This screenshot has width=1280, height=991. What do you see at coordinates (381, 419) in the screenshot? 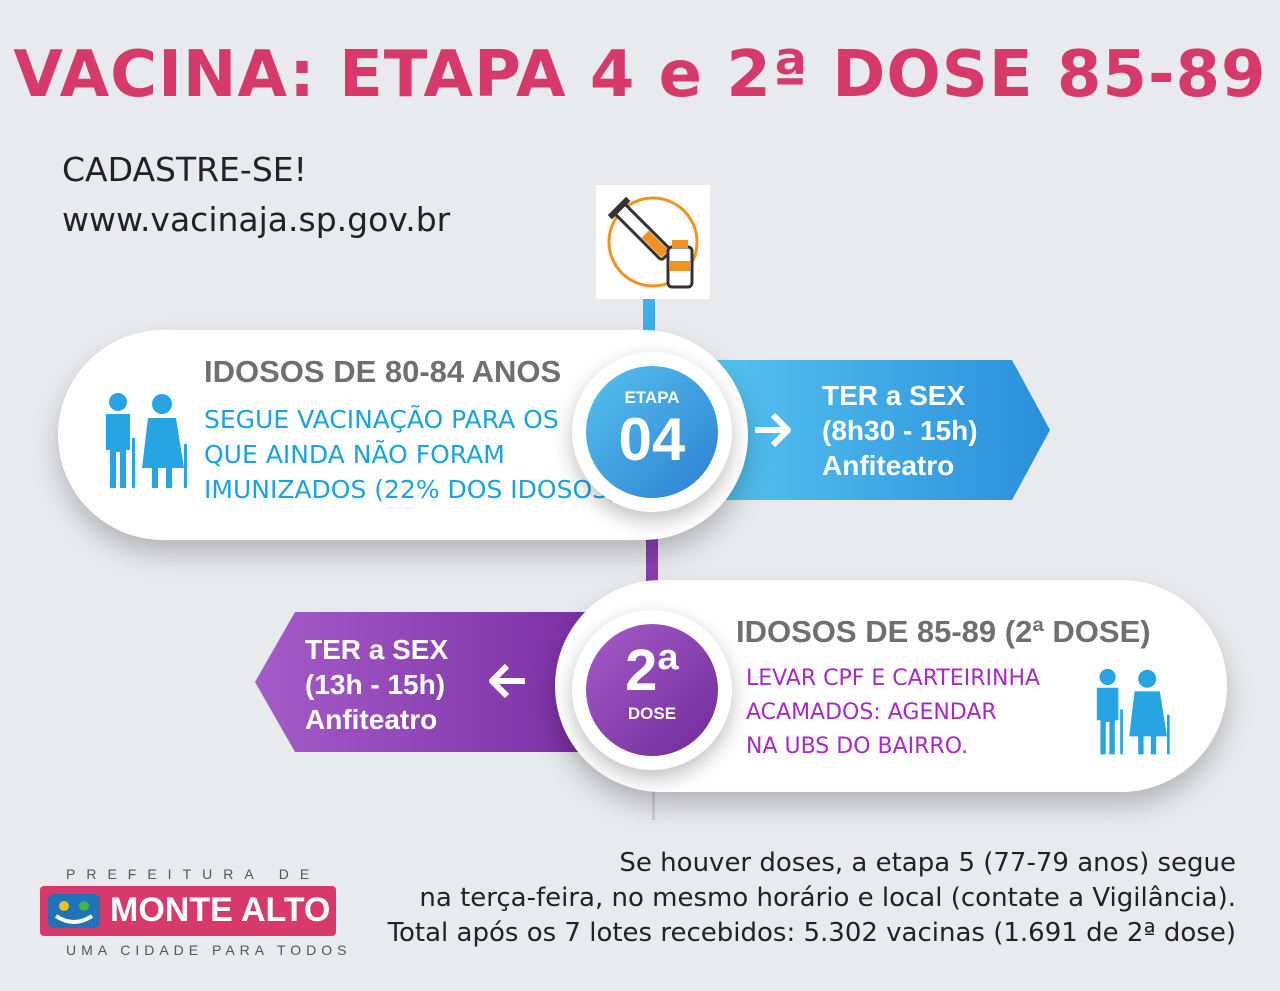
I see `etapa4-line-1: SEGUE VACINAÇÃO PARA OS` at bounding box center [381, 419].